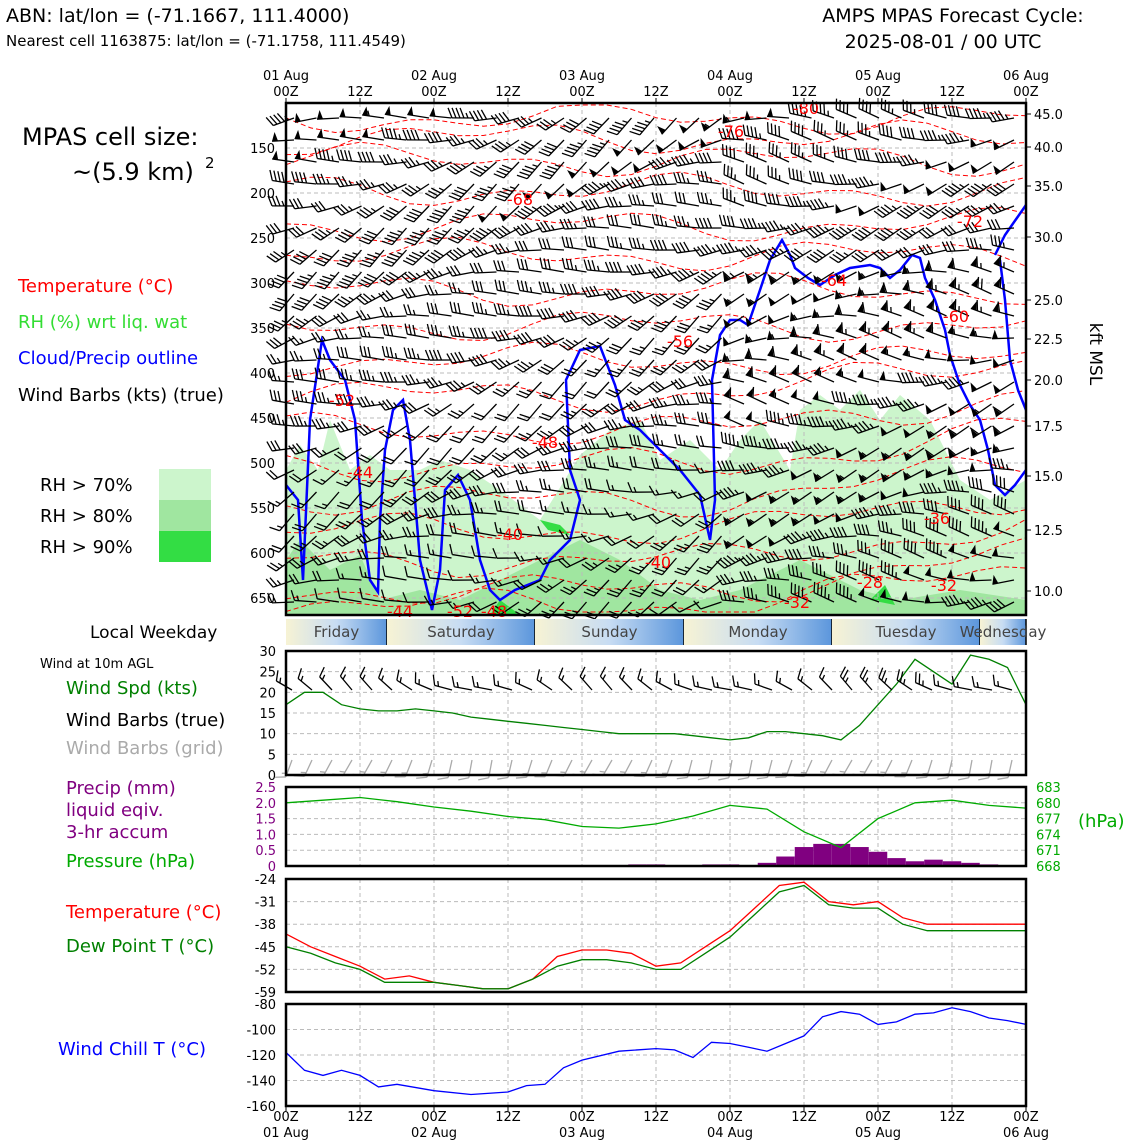 This screenshot has width=1140, height=1140. What do you see at coordinates (185, 546) in the screenshot?
I see `rh-legend-swatch` at bounding box center [185, 546].